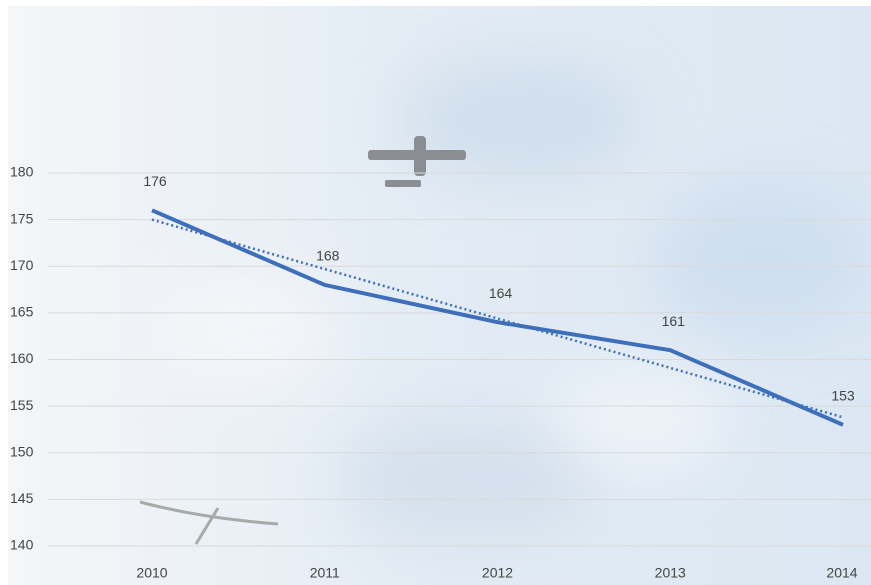  Describe the element at coordinates (22, 312) in the screenshot. I see `y-tick-label: 165` at that location.